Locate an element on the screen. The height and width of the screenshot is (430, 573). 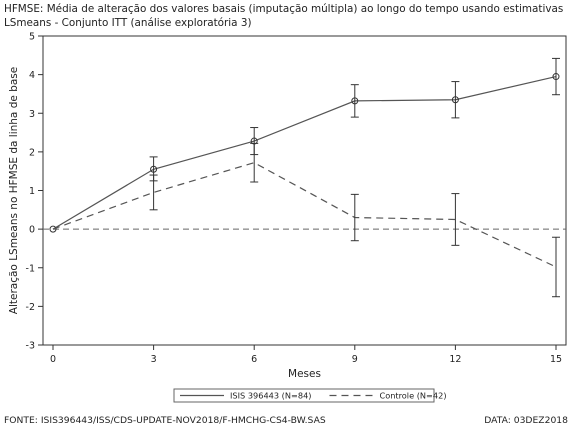
legend: ISIS 396443 (N=84) Controle (N=42) is located at coordinates (310, 395).